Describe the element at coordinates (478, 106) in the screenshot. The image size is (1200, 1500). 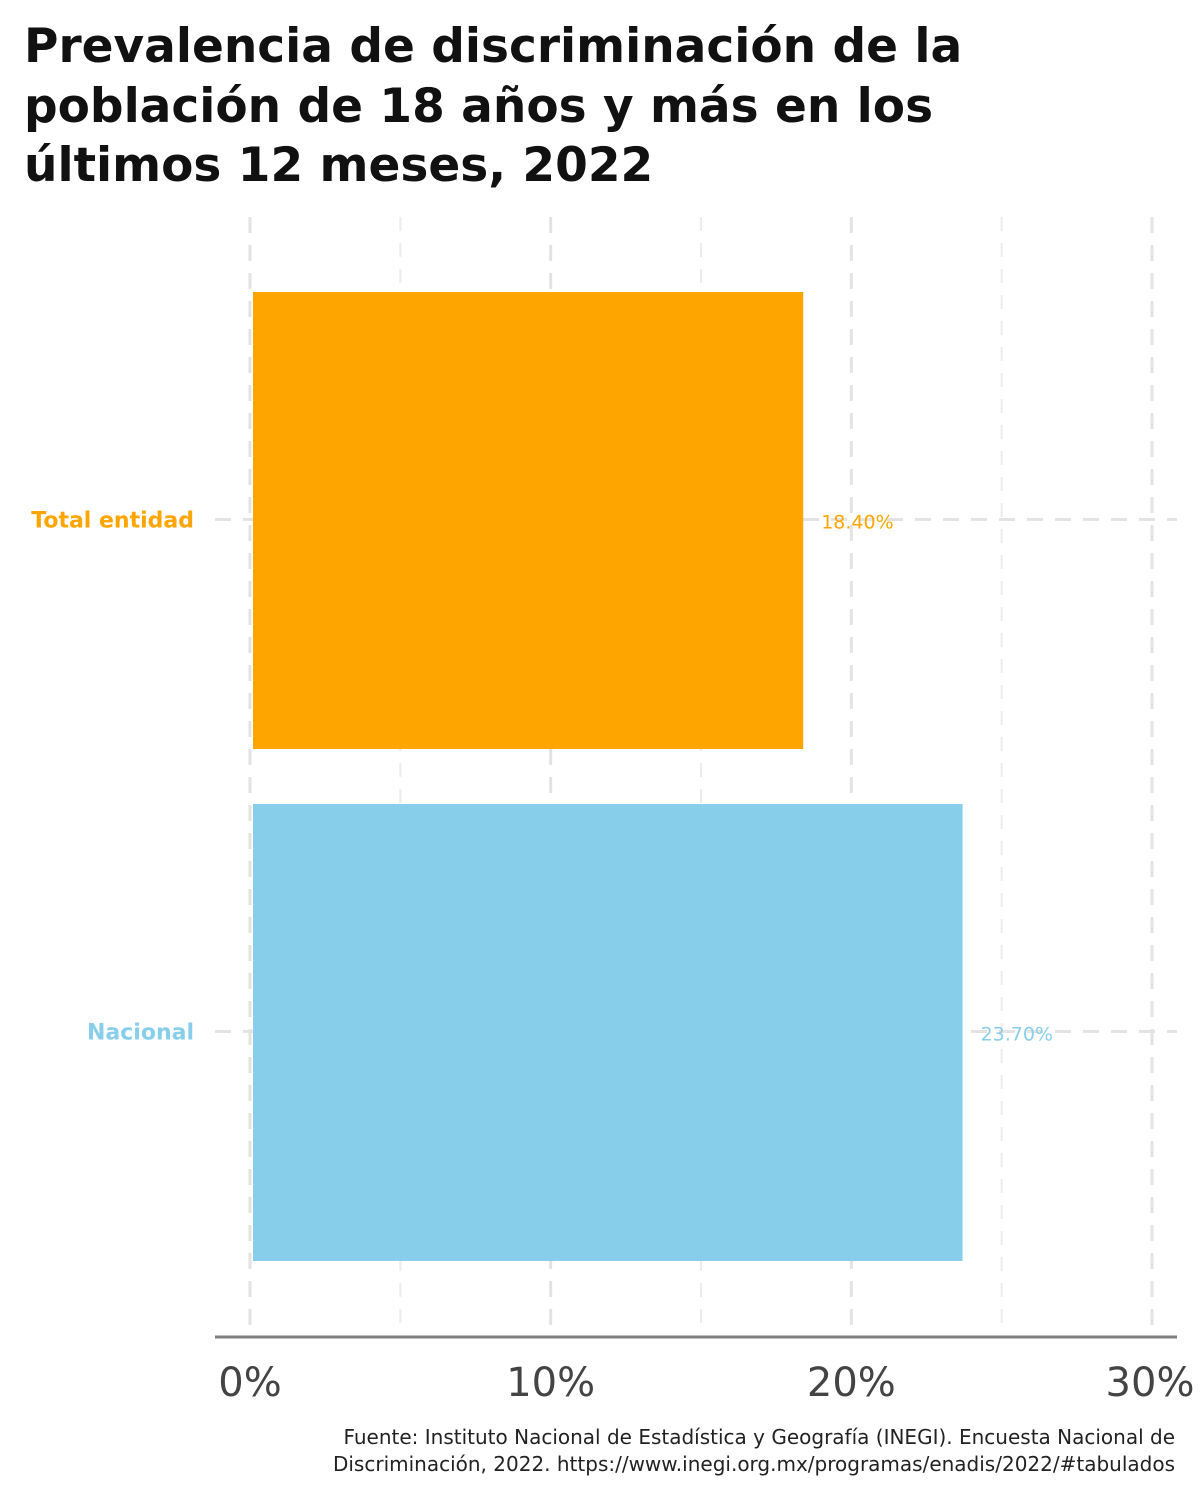
I see `chart-title-line-2: población de 18 años y más en los` at that location.